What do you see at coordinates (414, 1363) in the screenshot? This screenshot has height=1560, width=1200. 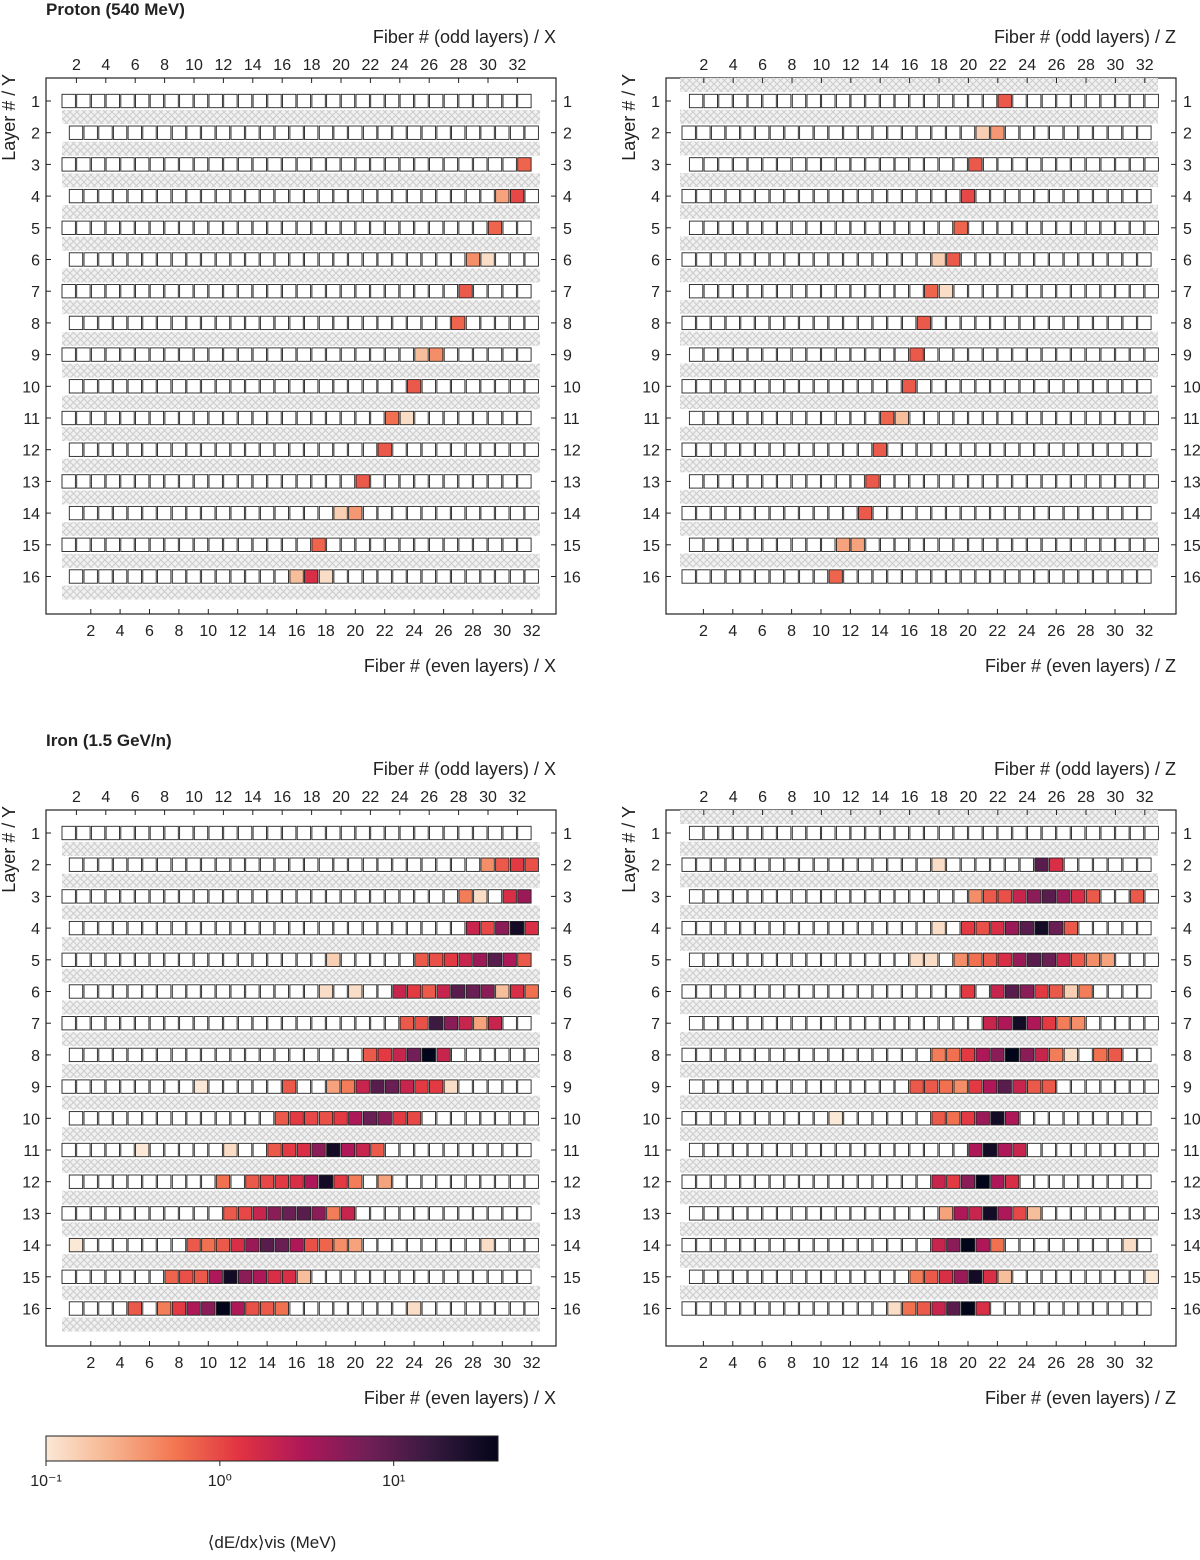 I see `fiber-tick-label-bottom: 24` at bounding box center [414, 1363].